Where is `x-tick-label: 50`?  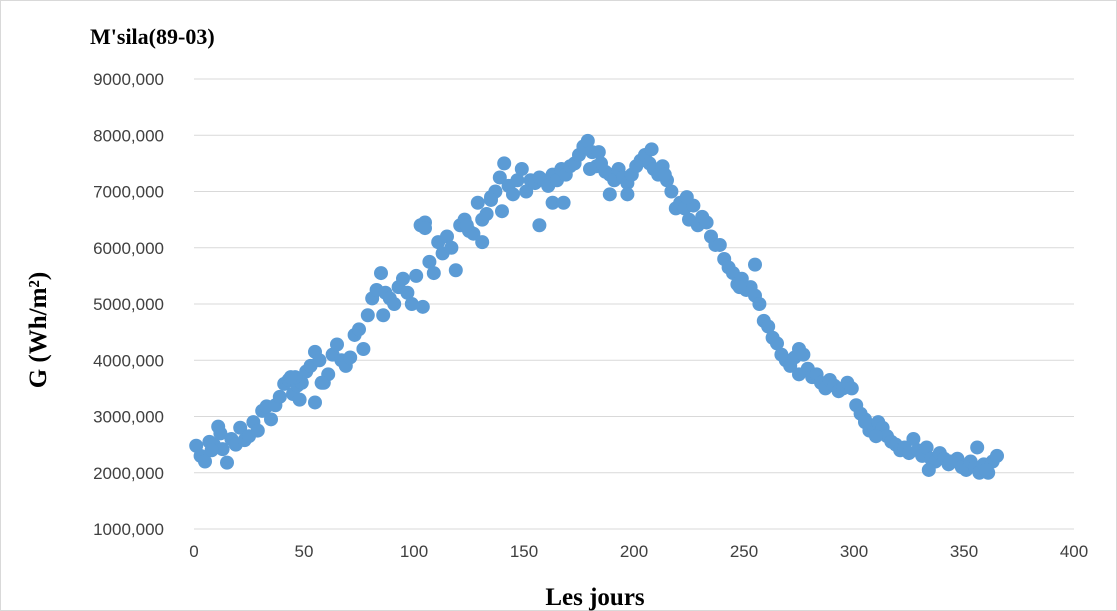
x-tick-label: 50 is located at coordinates (304, 551).